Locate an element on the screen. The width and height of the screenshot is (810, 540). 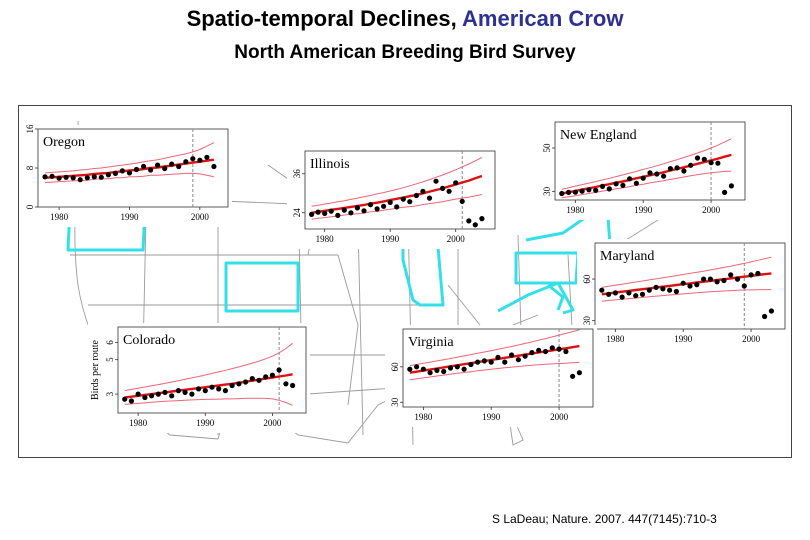
inset-colorado: 1980 1990 2000 3 5 6 Birds per route Colorado is located at coordinates (199, 378).